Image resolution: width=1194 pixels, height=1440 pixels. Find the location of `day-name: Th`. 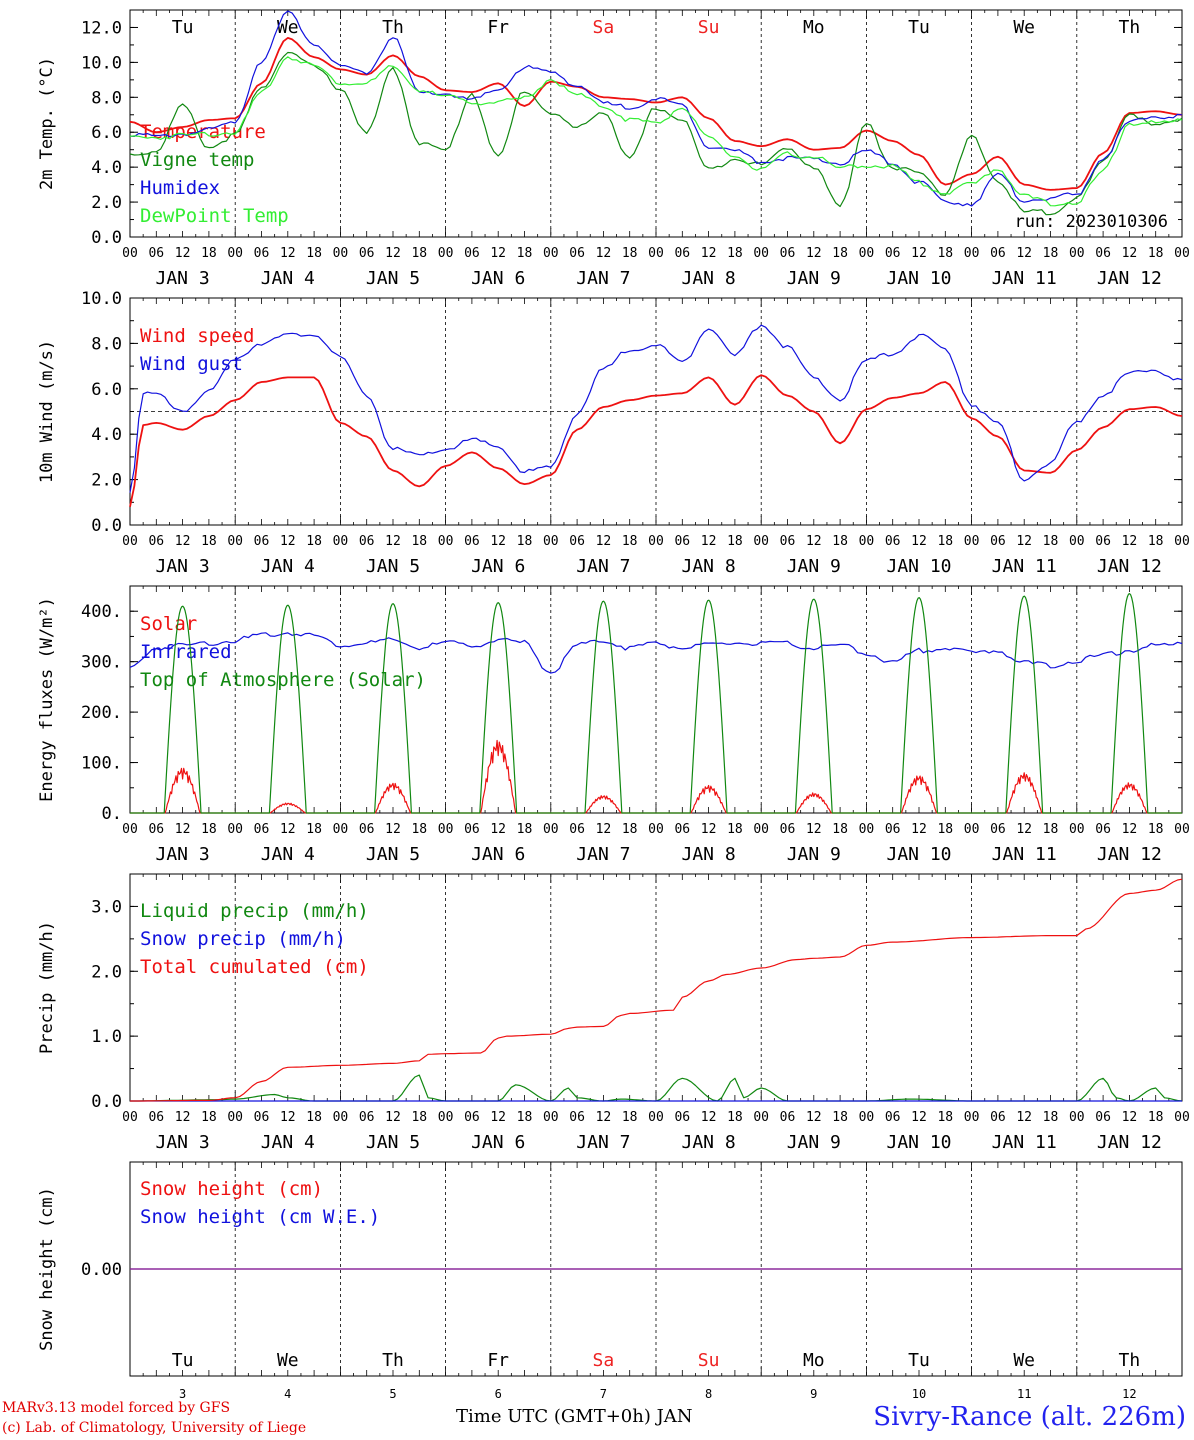

day-name: Th is located at coordinates (1130, 27).